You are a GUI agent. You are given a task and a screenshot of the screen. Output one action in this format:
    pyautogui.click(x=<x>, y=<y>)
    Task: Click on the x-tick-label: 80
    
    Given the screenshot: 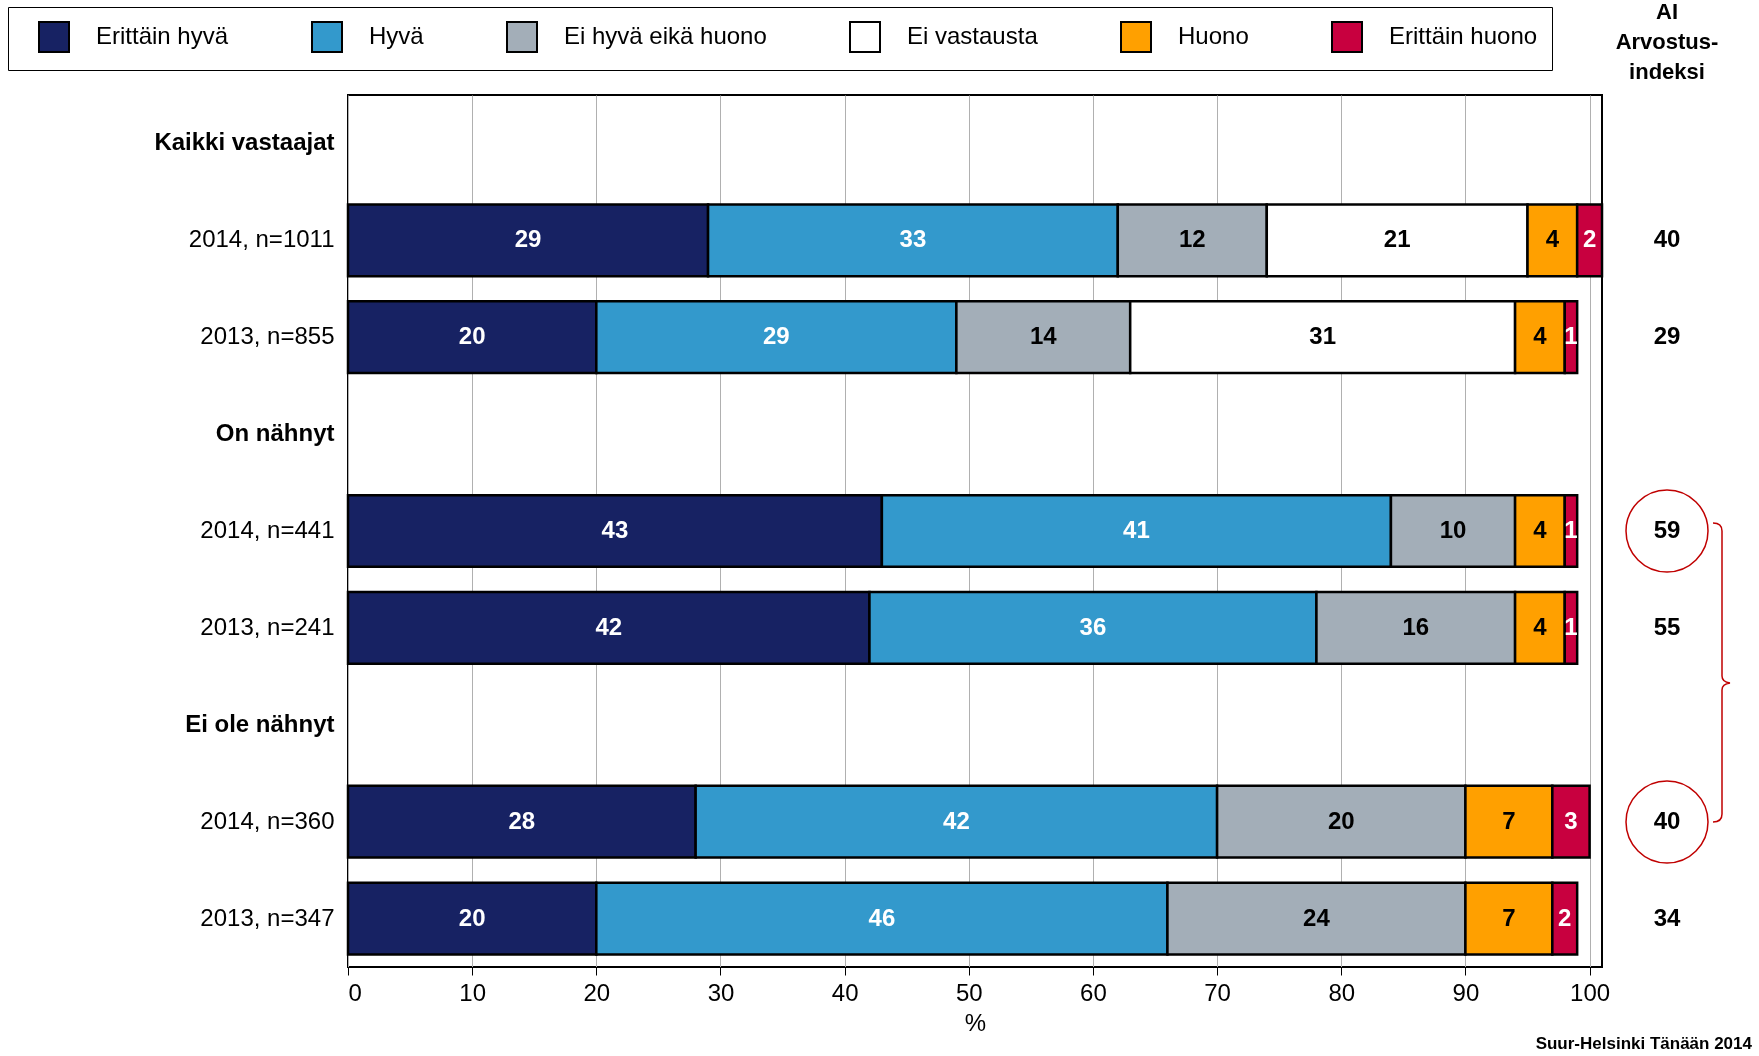 What is the action you would take?
    pyautogui.click(x=1342, y=992)
    